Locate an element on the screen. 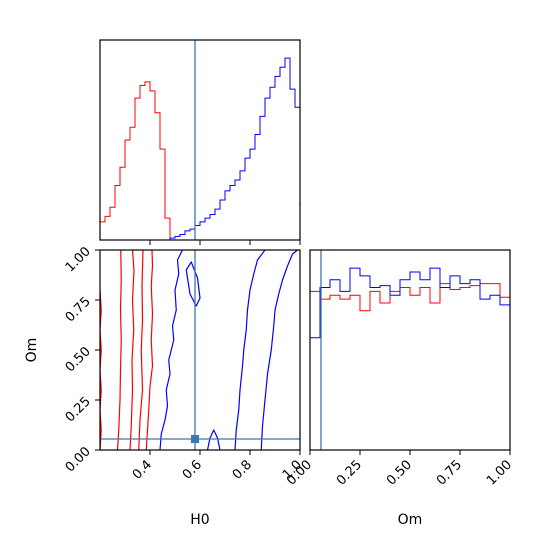 This screenshot has width=550, height=550. hist-om-series-0-step-line is located at coordinates (410, 366).